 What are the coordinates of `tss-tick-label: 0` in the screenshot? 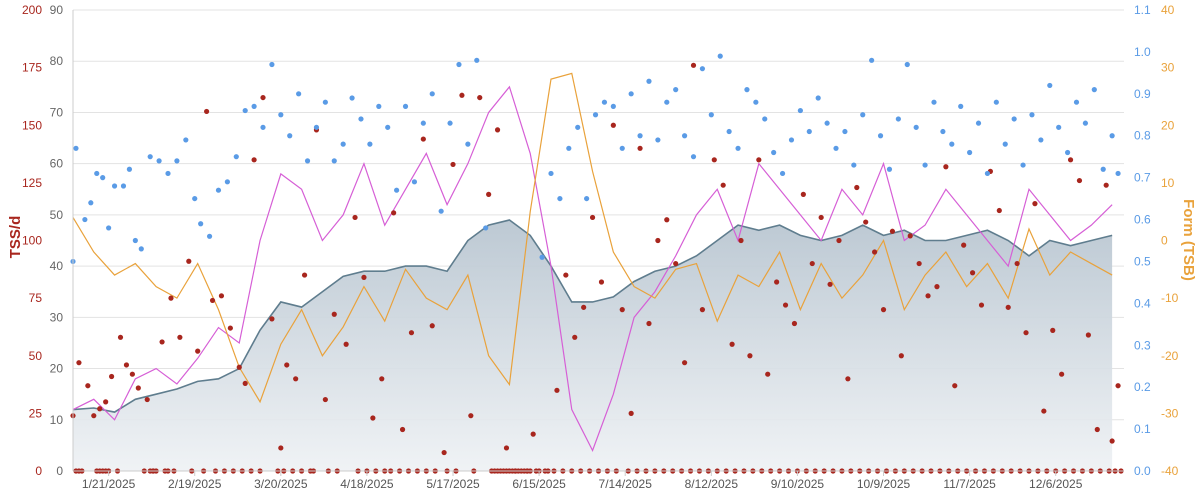 It's located at (38, 471).